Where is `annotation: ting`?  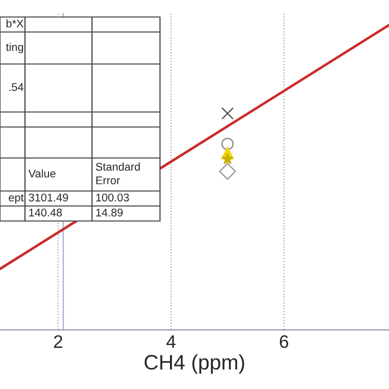 annotation: ting is located at coordinates (15, 48).